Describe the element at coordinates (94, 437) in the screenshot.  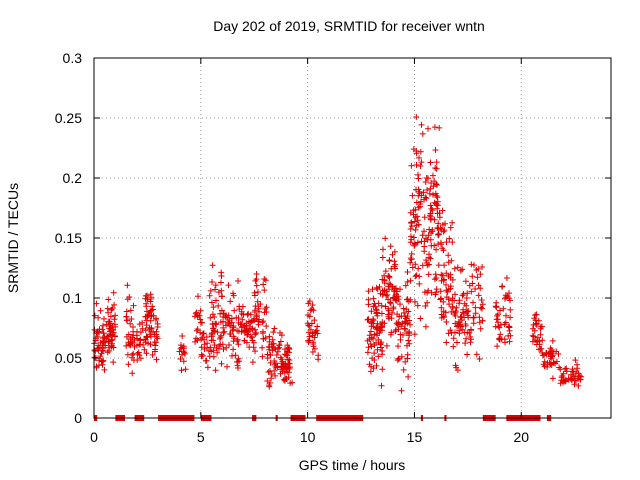
I see `x-tick-label: 0` at that location.